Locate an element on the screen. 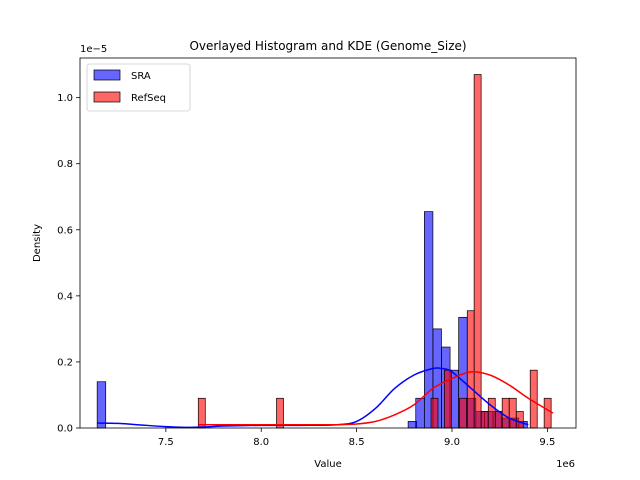 The width and height of the screenshot is (640, 480). x-axis: 7.5 8.0 8.5 9.0 9.5 is located at coordinates (356, 438).